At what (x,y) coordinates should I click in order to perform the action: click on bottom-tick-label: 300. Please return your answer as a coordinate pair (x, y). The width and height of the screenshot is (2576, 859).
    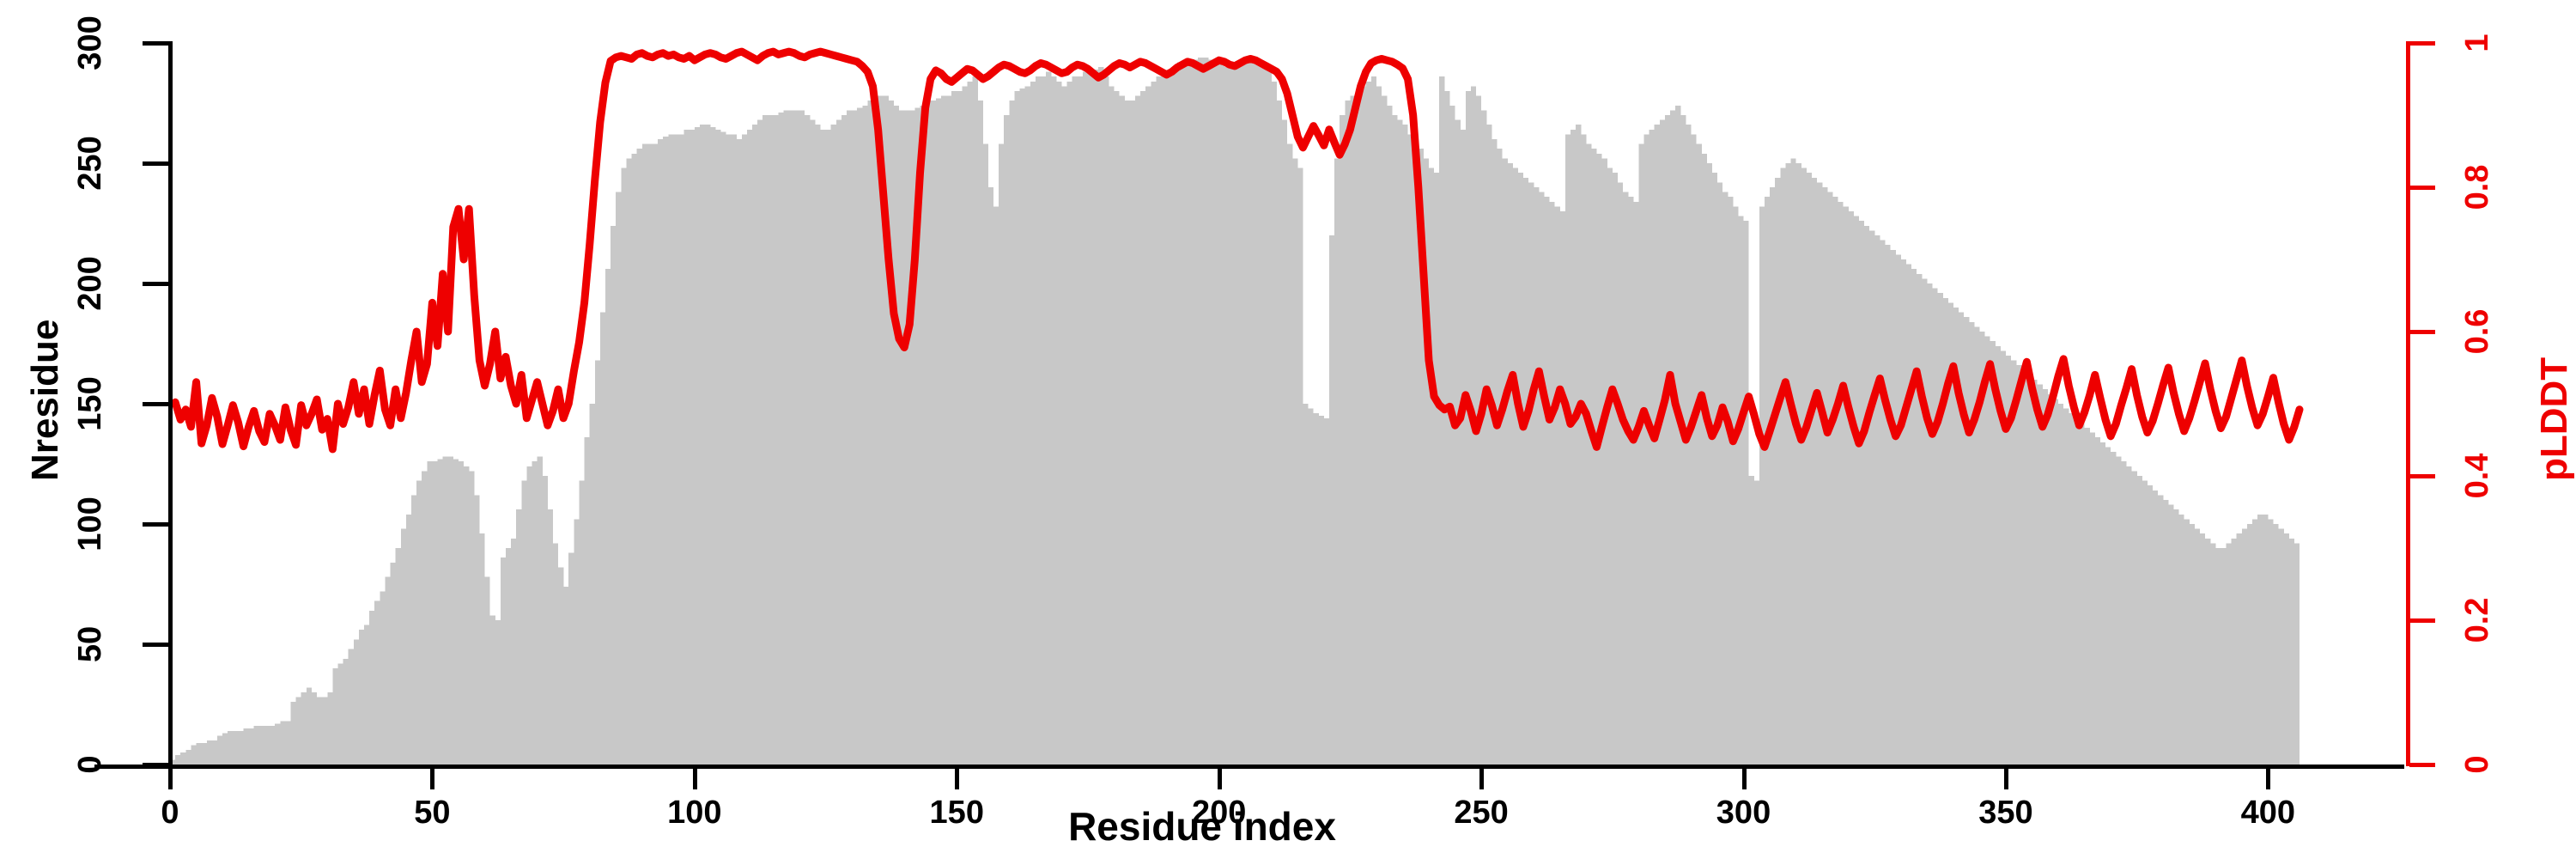
    Looking at the image, I should click on (1744, 813).